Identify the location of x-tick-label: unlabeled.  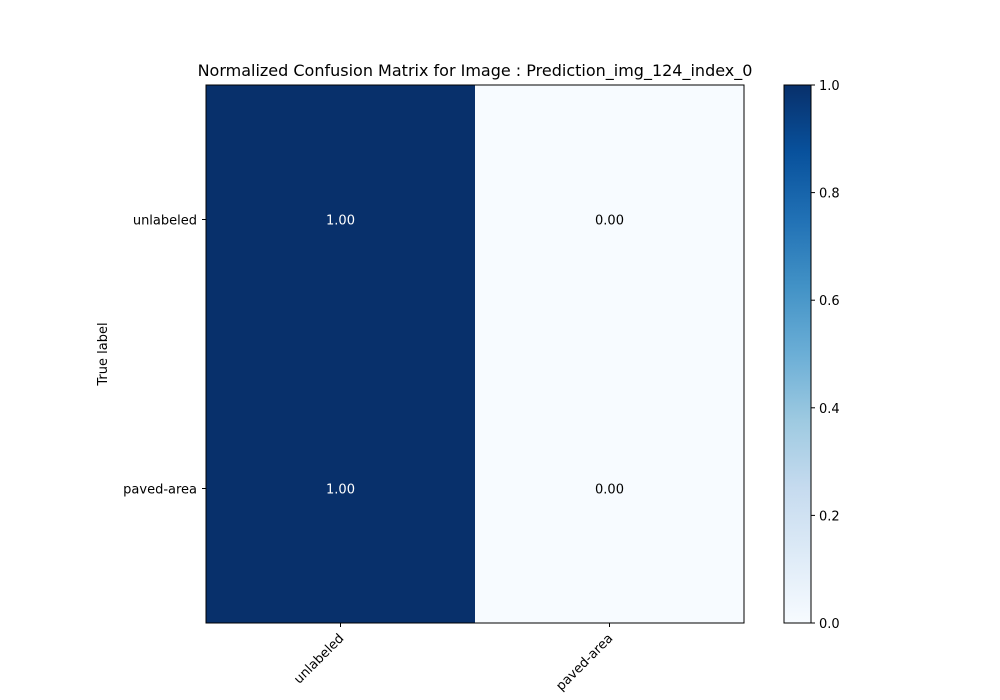
(319, 659).